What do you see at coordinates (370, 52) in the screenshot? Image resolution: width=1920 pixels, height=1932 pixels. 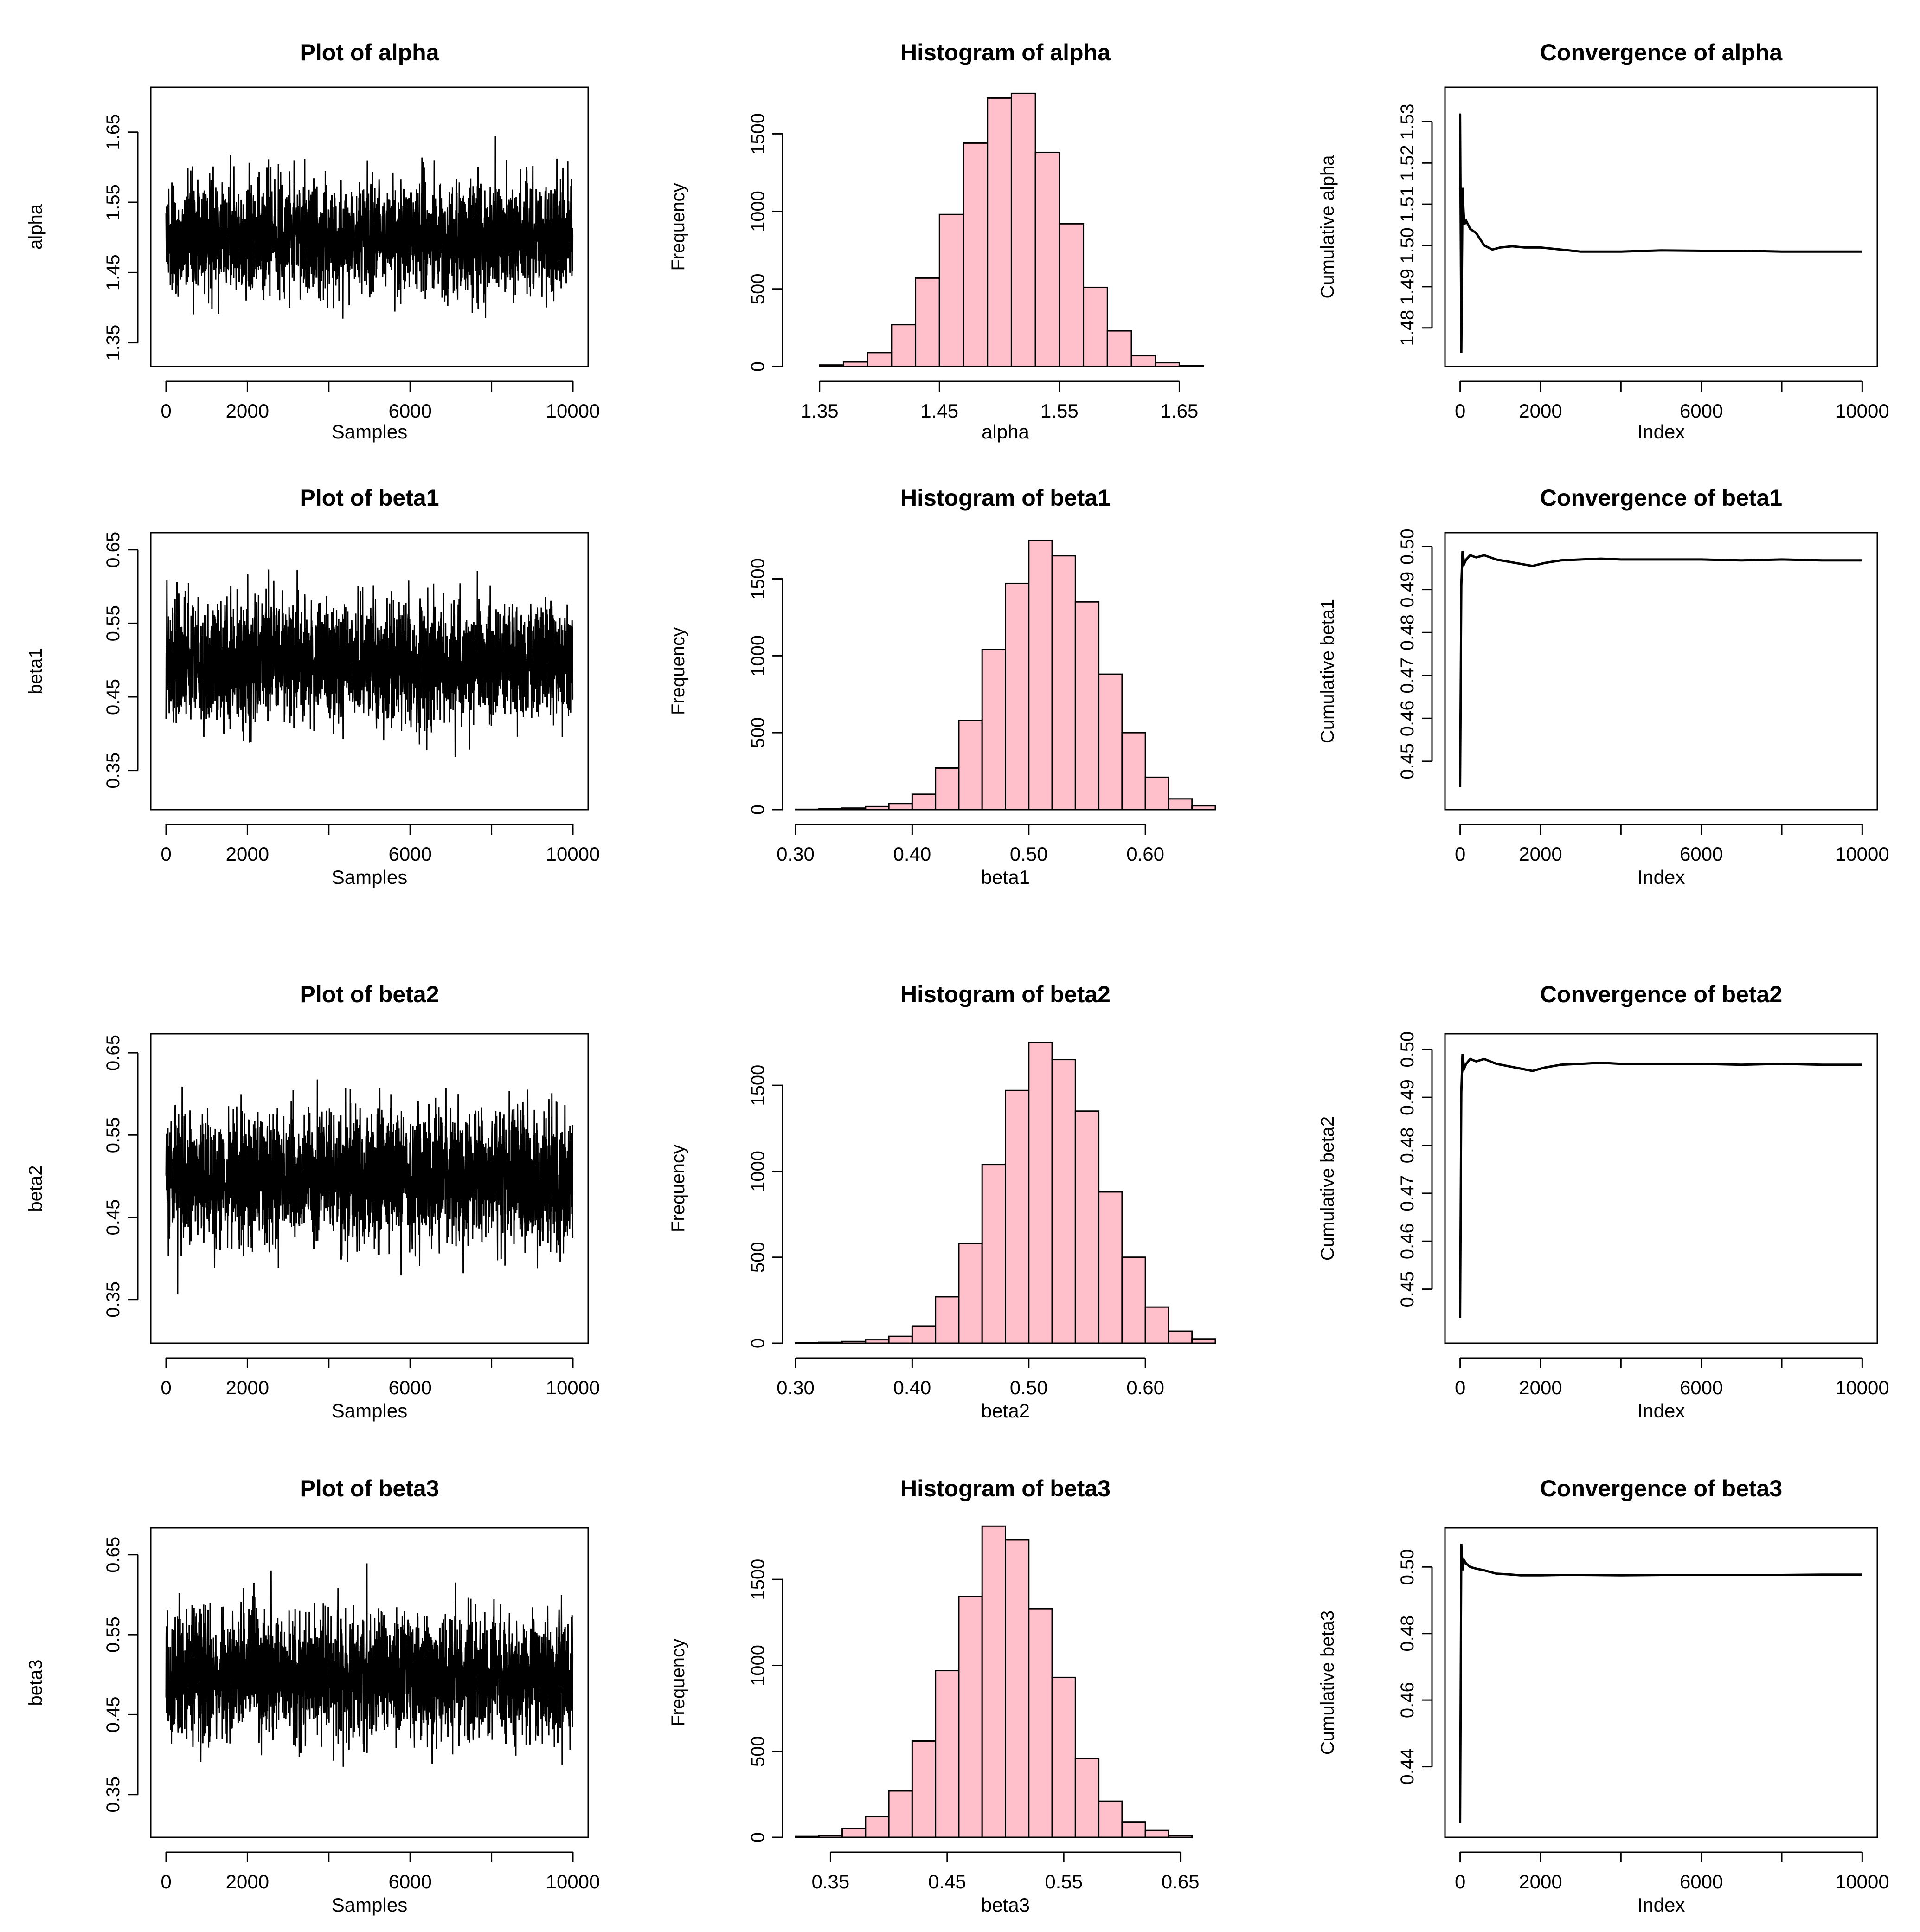 I see `panel-title: Plot of alpha` at bounding box center [370, 52].